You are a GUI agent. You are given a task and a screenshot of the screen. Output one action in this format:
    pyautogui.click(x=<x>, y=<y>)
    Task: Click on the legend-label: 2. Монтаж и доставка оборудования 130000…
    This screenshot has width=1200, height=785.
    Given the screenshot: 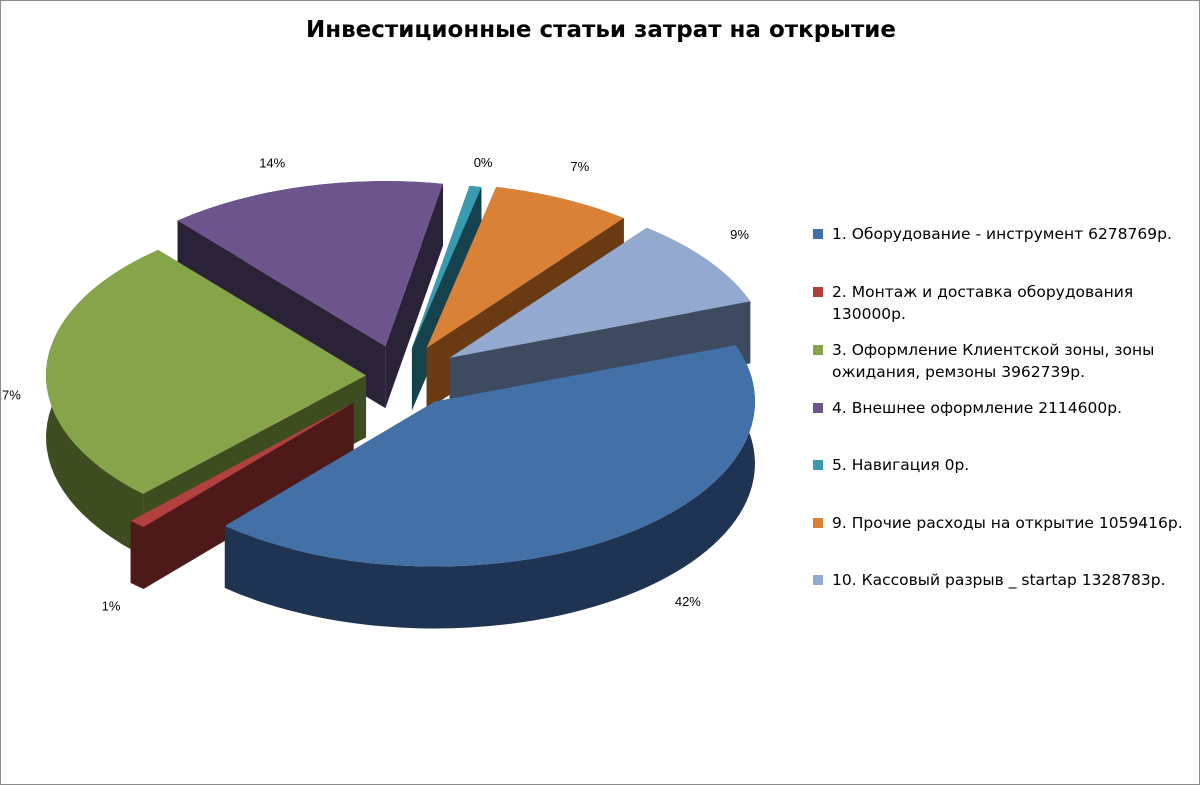 What is the action you would take?
    pyautogui.click(x=983, y=303)
    